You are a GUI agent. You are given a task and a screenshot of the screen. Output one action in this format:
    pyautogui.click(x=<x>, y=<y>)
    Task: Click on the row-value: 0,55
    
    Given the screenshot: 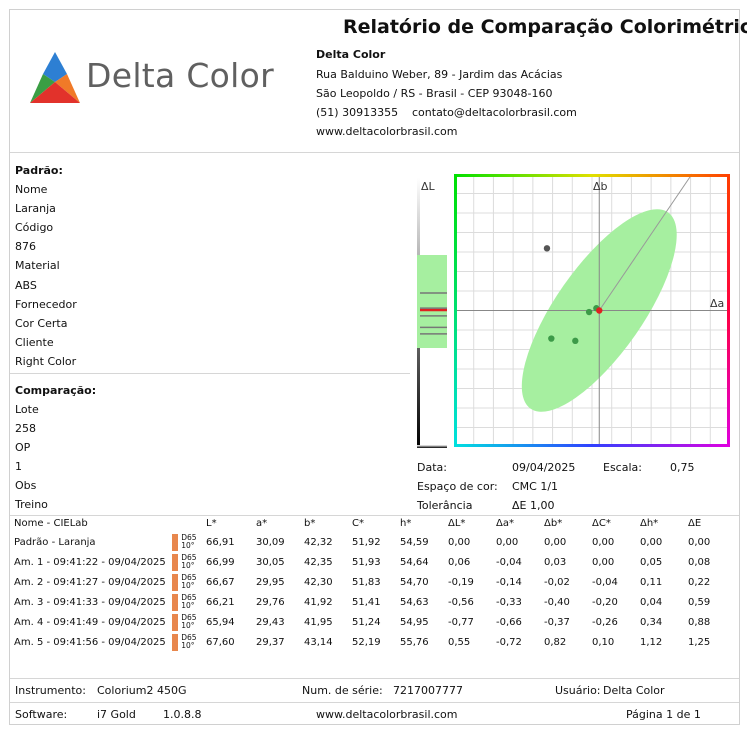 What is the action you would take?
    pyautogui.click(x=459, y=642)
    